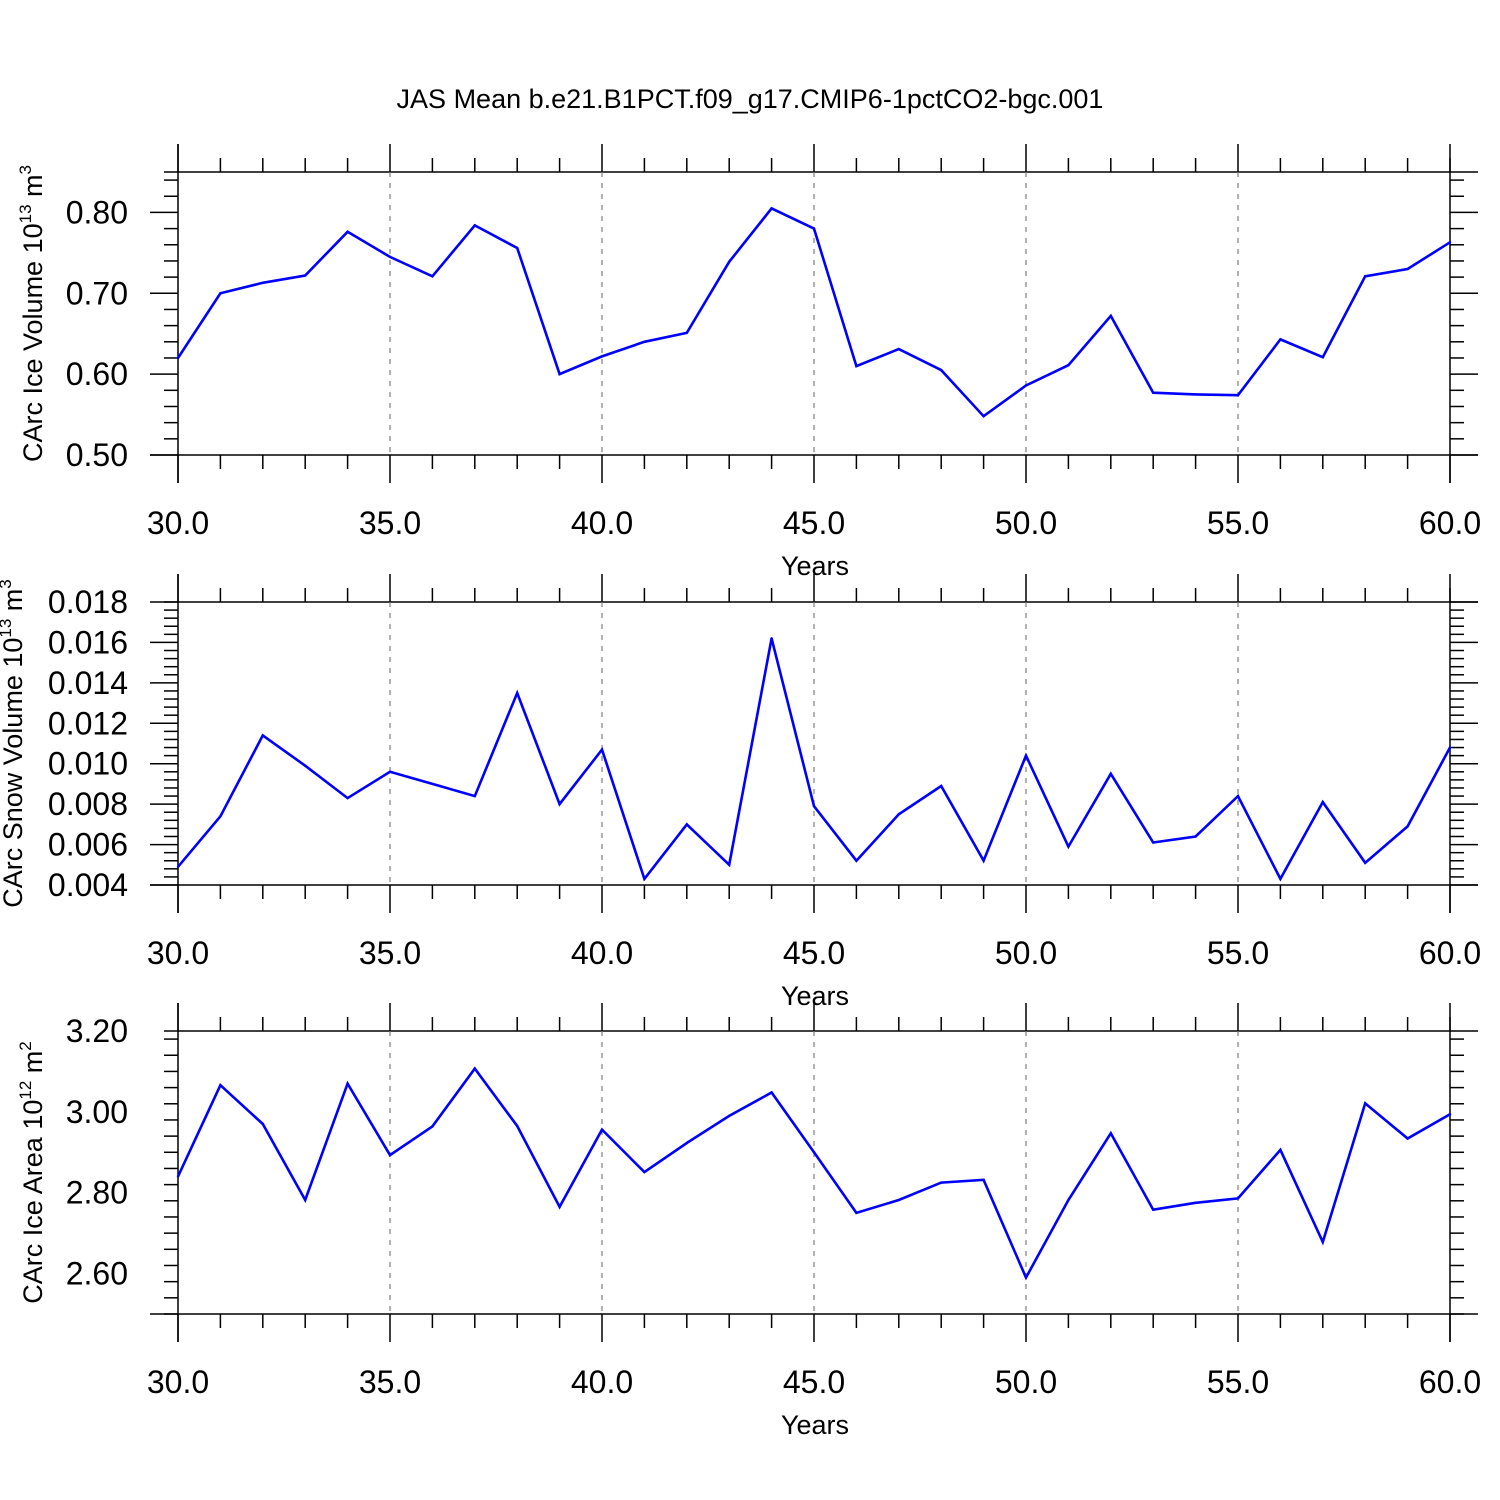 This screenshot has width=1500, height=1500. I want to click on y-axis-label: CArc Ice Volume 1013 m3, so click(32, 313).